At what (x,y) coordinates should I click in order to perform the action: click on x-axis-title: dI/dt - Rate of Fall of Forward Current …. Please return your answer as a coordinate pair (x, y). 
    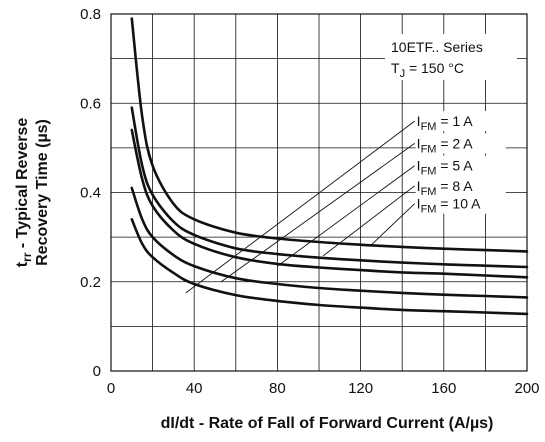
    Looking at the image, I should click on (327, 423).